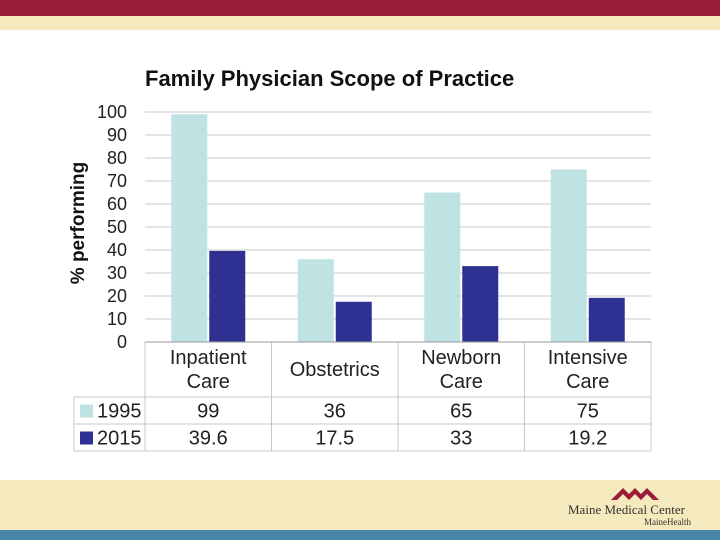 This screenshot has width=720, height=540. I want to click on y-tick-label: 20, so click(117, 296).